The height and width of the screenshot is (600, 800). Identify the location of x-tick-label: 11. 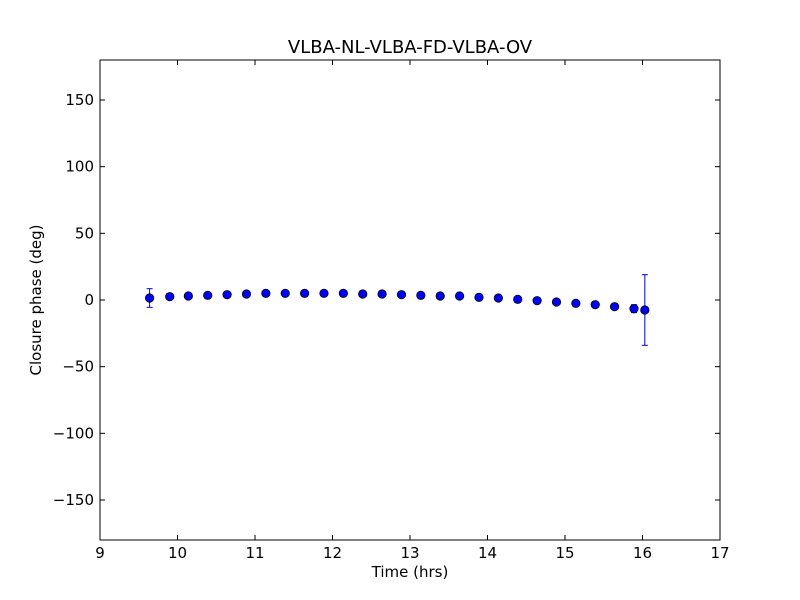
(254, 553).